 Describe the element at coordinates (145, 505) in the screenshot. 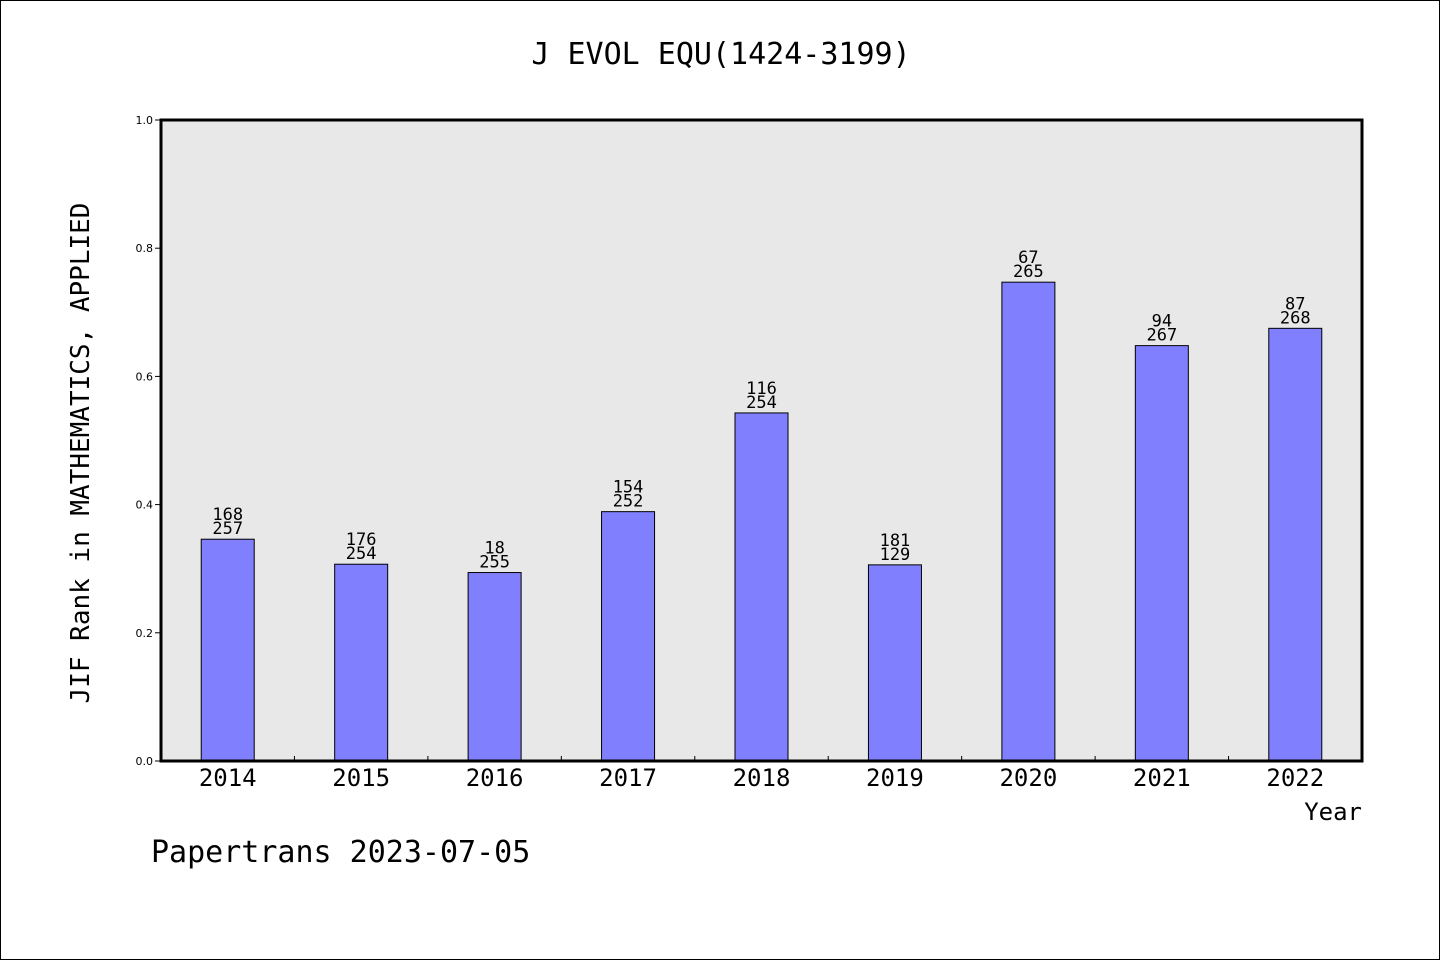

I see `y-tick-label: 0.4` at that location.